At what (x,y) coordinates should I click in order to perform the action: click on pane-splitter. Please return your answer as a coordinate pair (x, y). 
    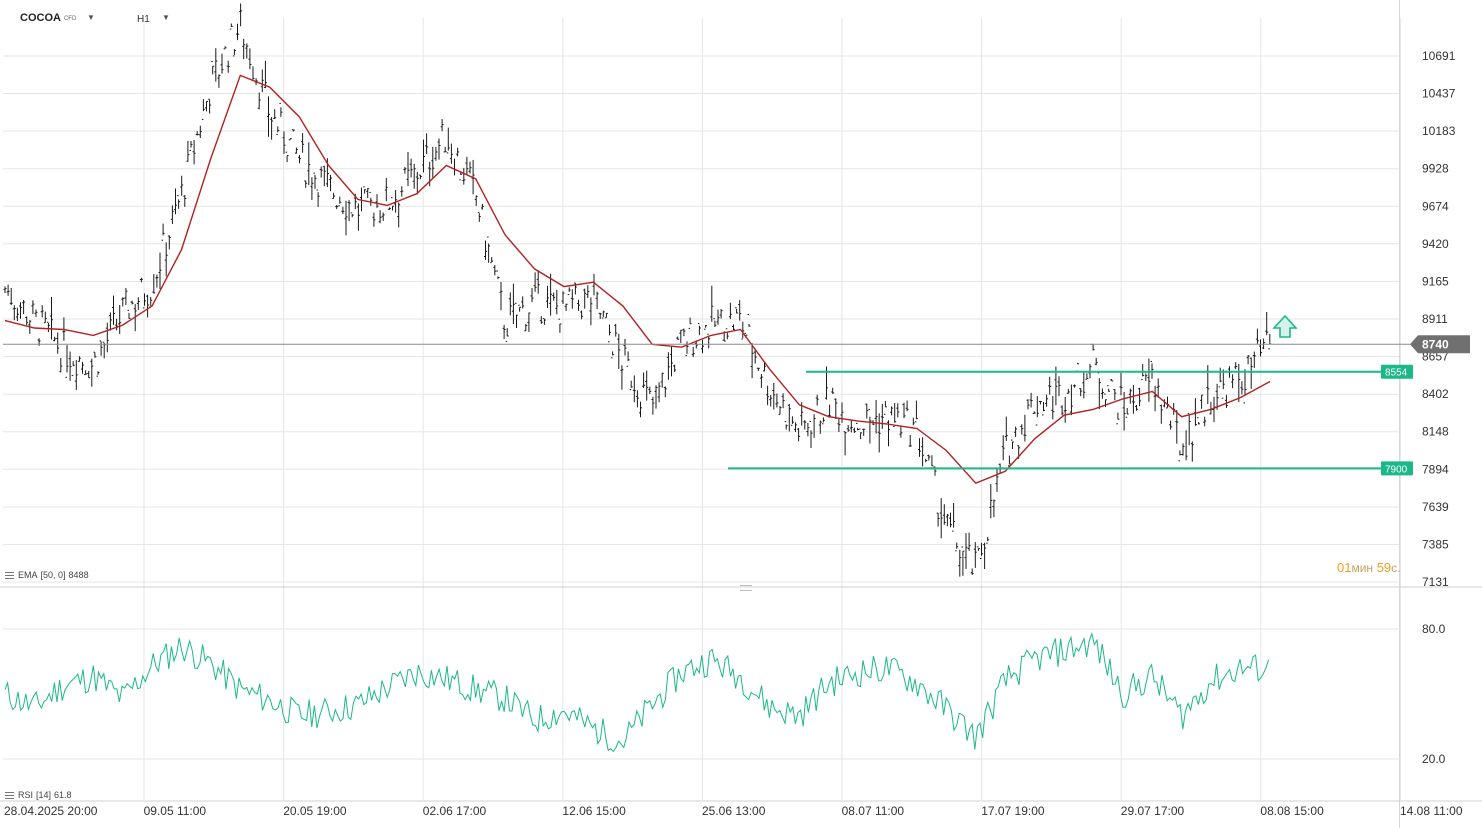
    Looking at the image, I should click on (746, 588).